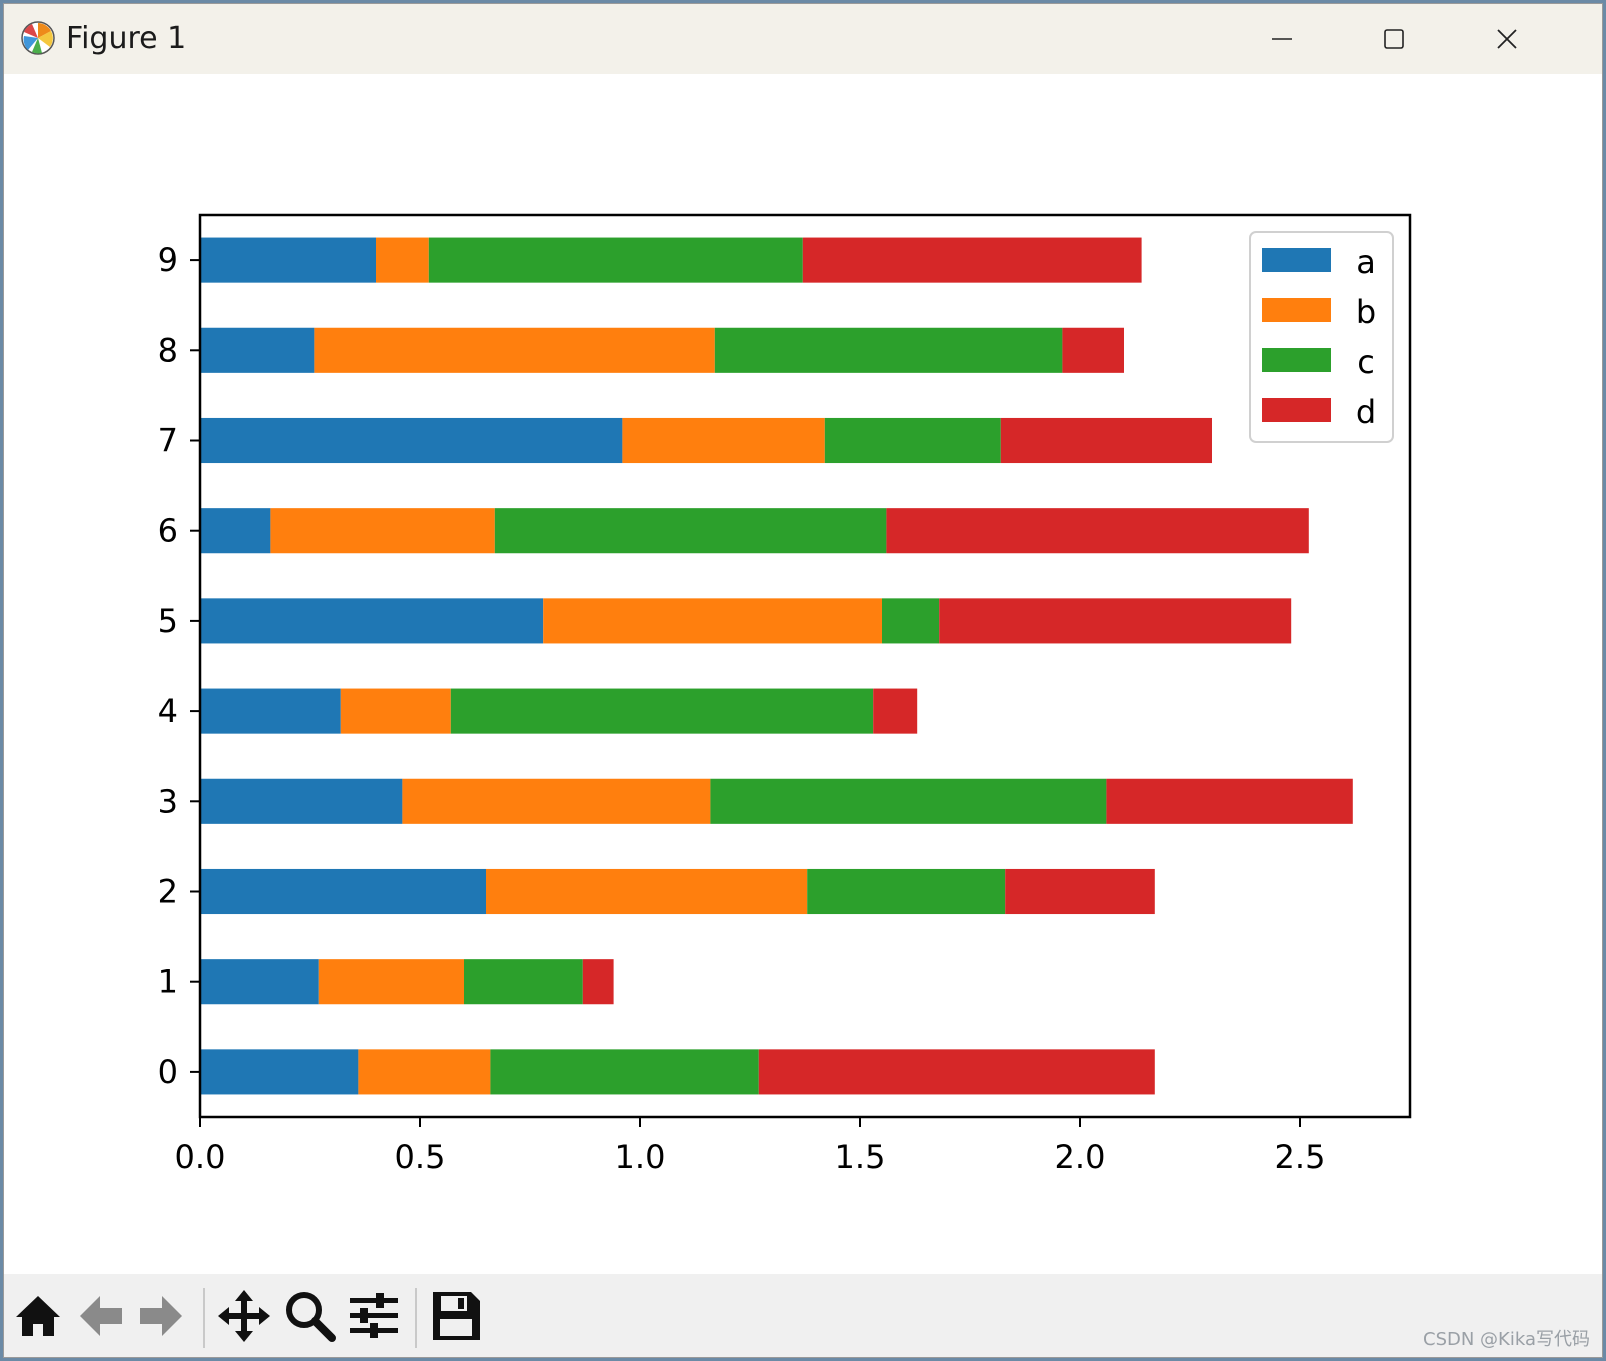 The image size is (1606, 1361). Describe the element at coordinates (168, 441) in the screenshot. I see `y-tick-label: 7` at that location.